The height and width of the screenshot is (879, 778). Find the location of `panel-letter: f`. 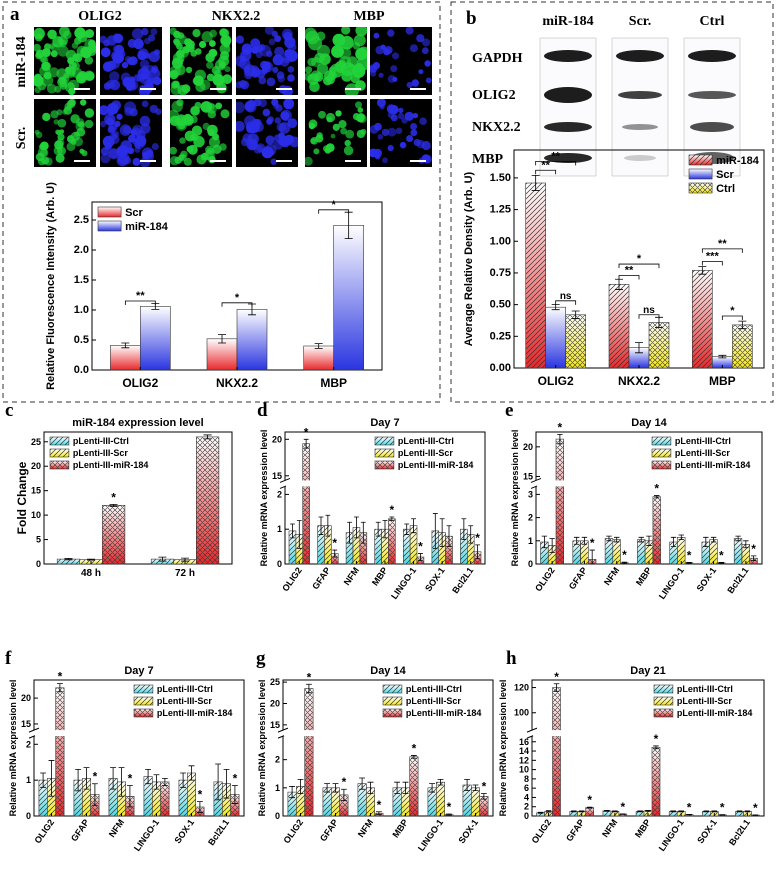

panel-letter: f is located at coordinates (8, 658).